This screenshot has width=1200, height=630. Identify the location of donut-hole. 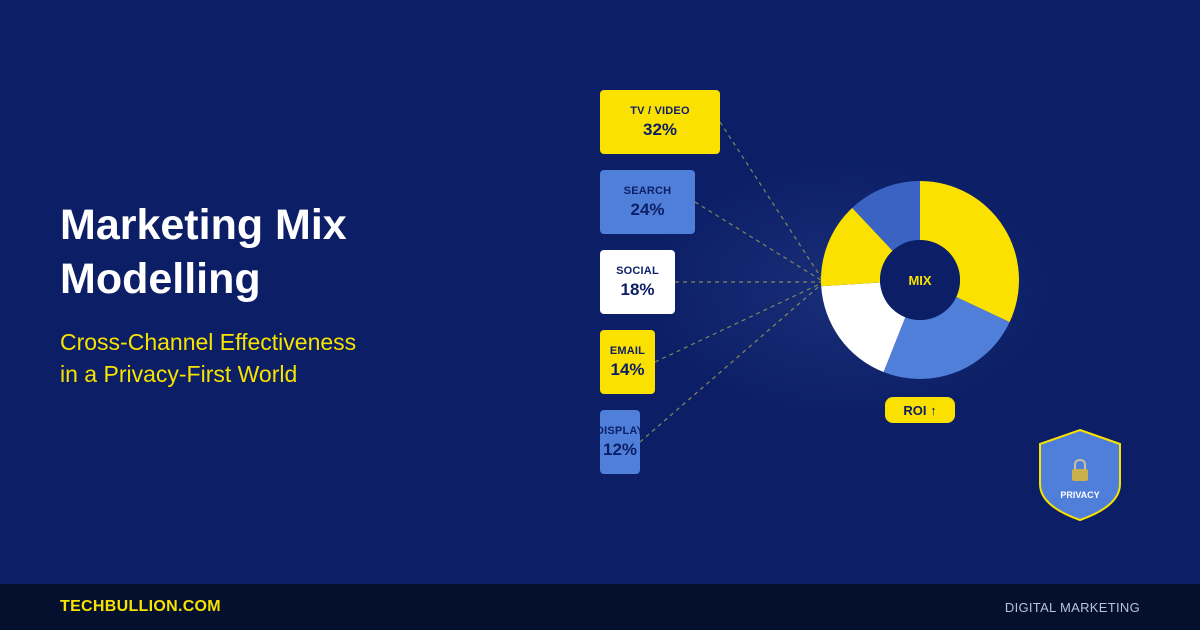
(920, 280).